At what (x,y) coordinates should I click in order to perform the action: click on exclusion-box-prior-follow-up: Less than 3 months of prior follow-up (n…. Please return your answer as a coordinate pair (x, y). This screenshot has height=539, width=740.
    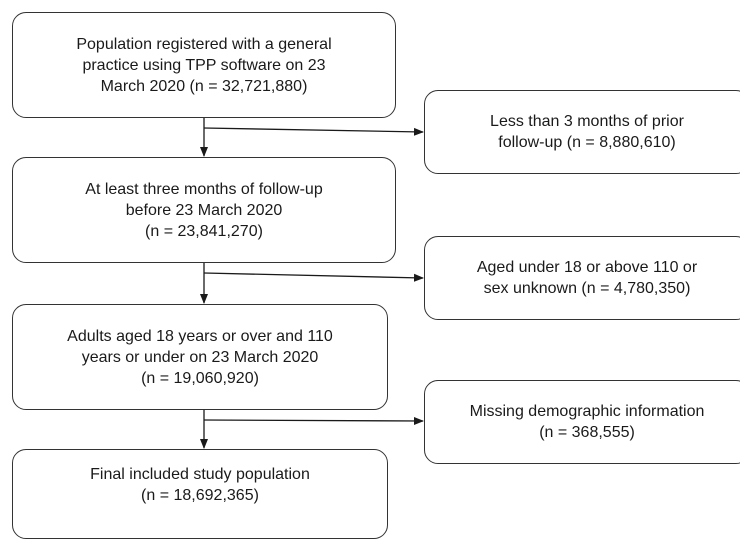
    Looking at the image, I should click on (582, 132).